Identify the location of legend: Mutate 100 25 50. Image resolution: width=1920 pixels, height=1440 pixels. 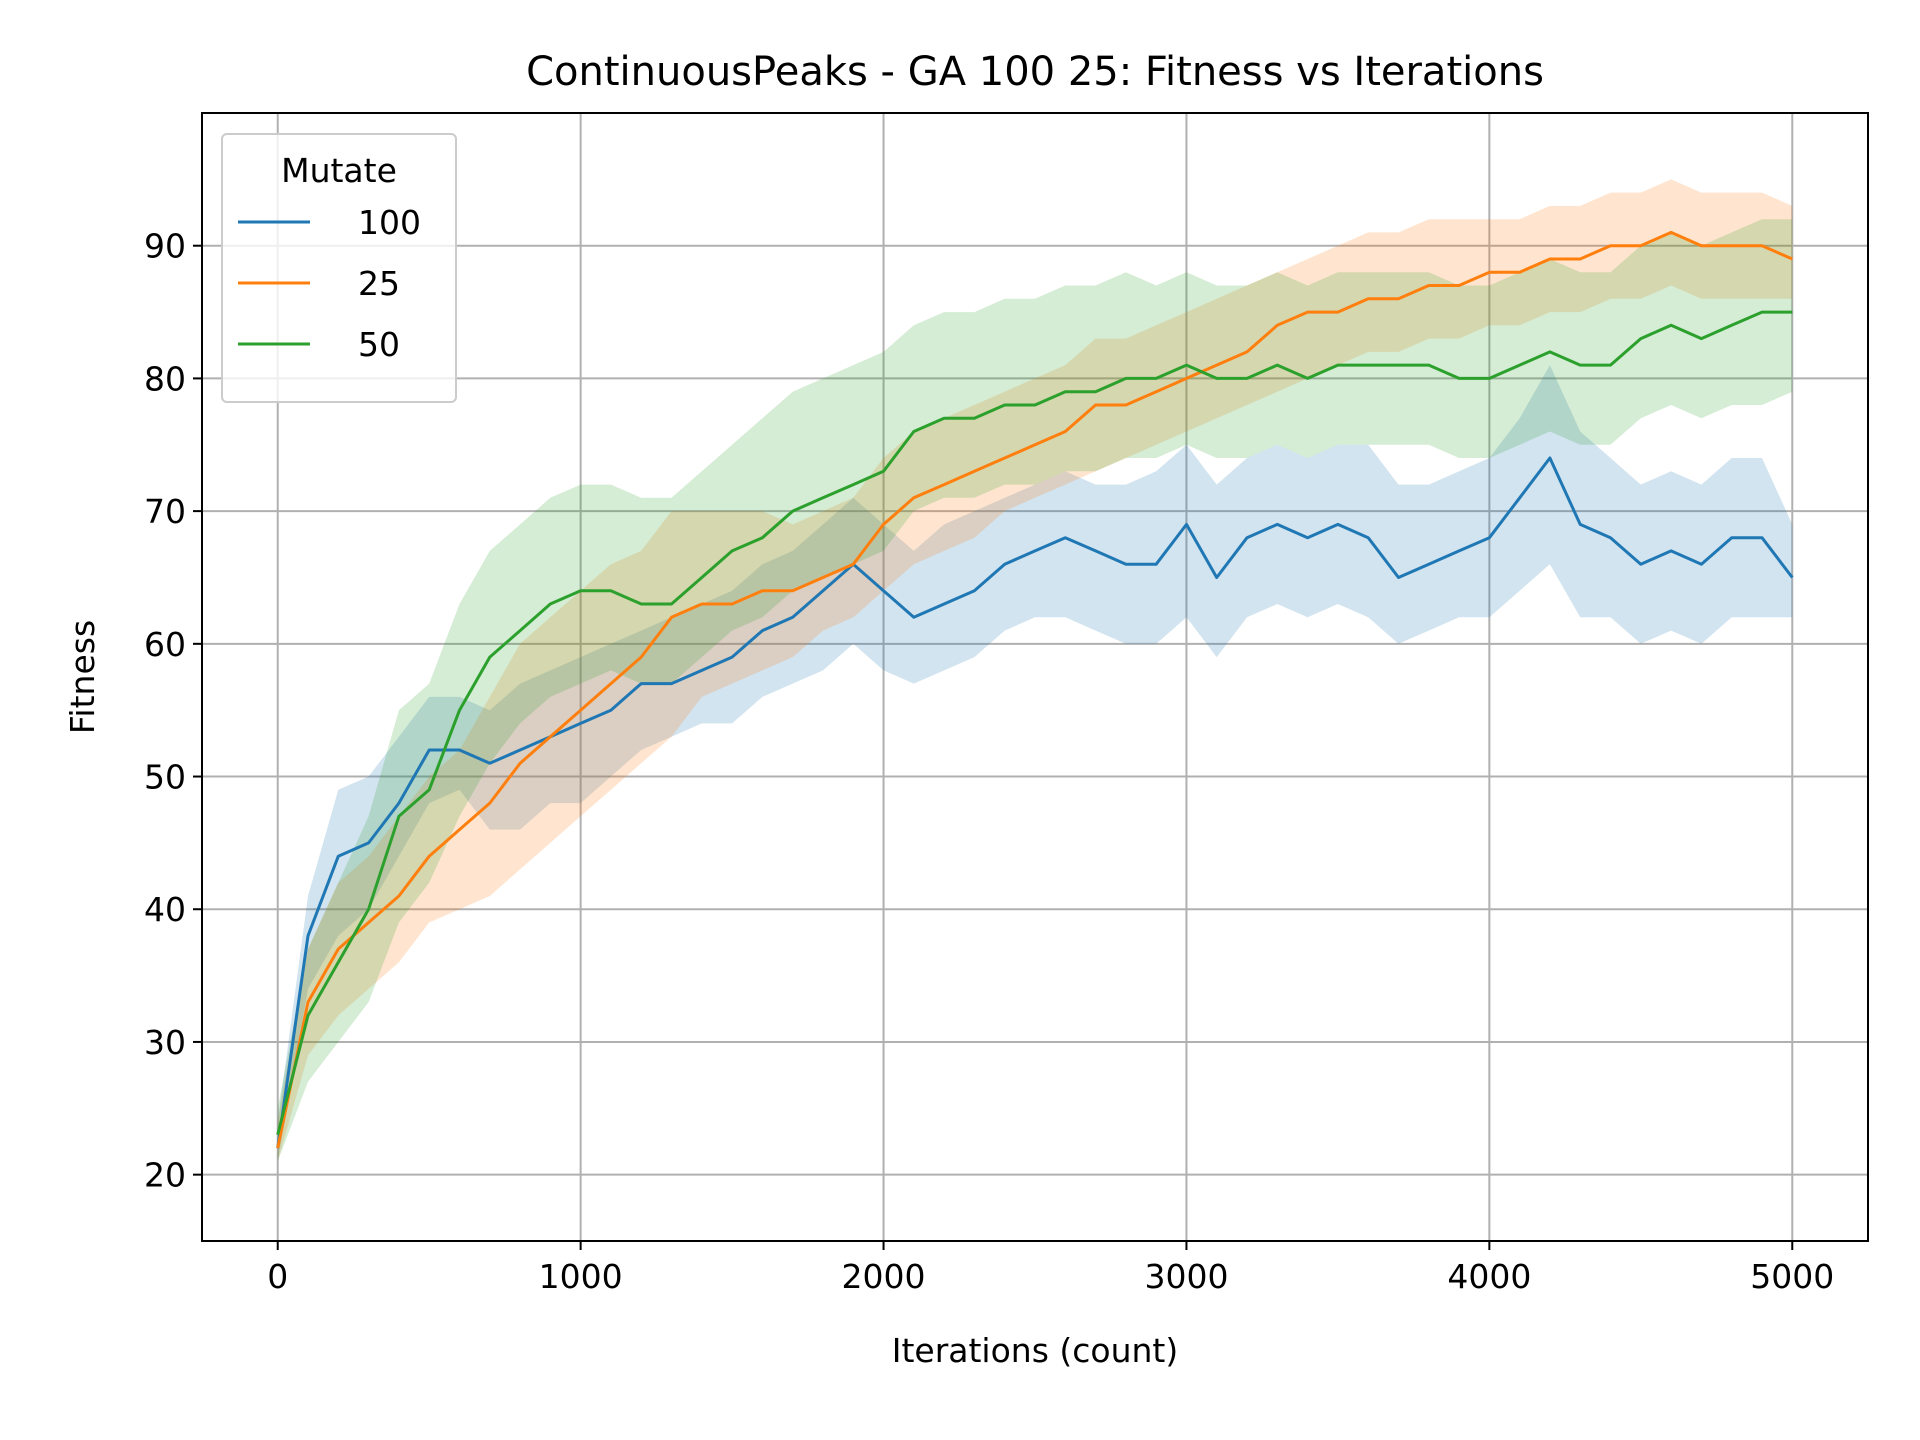
(339, 268).